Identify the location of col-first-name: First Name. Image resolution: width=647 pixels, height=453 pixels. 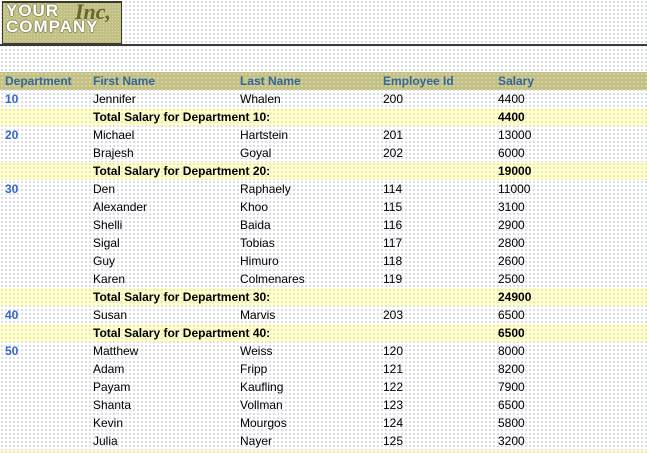
(124, 81).